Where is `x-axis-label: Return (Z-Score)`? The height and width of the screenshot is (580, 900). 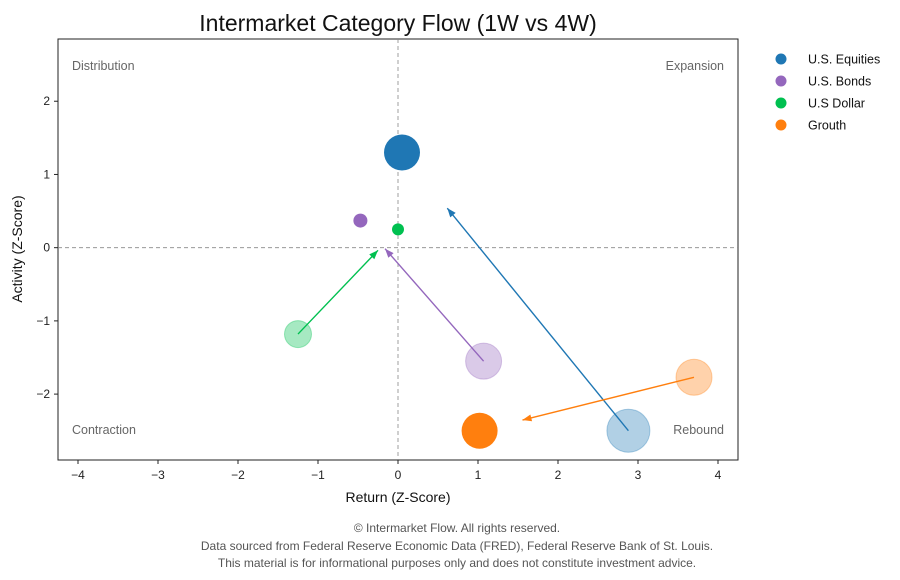 x-axis-label: Return (Z-Score) is located at coordinates (397, 497).